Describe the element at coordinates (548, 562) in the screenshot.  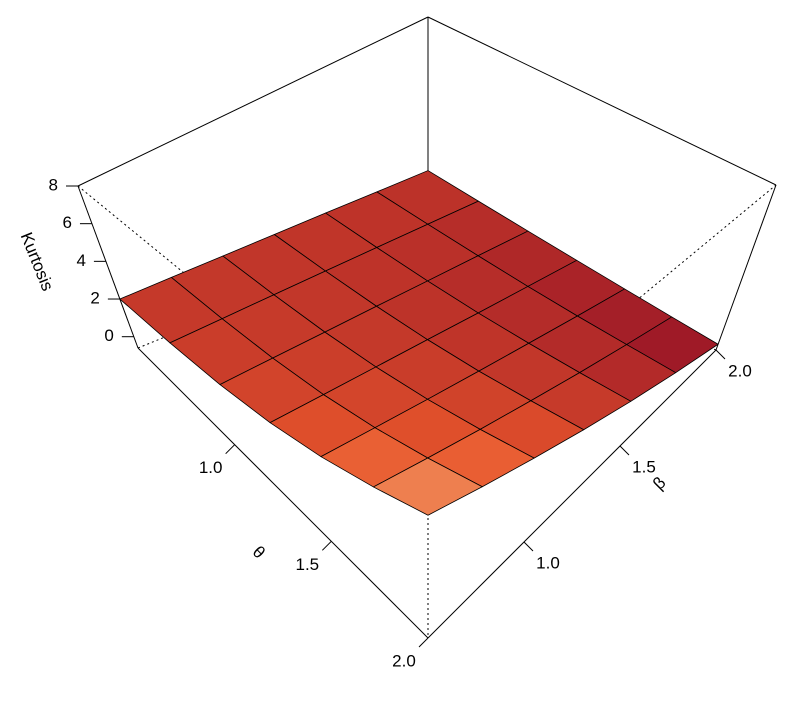
I see `y-tick-label: 1.0` at that location.